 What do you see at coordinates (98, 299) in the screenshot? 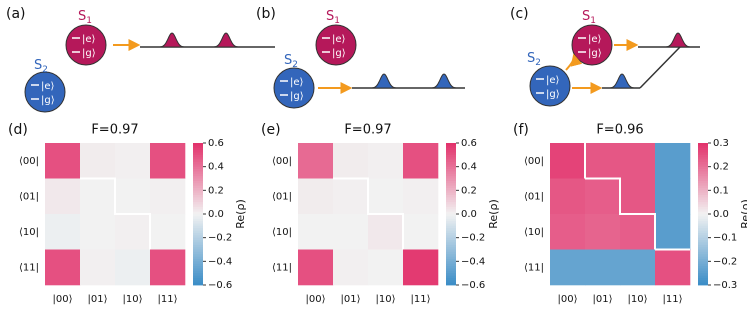
I see `x-tick-label: |01⟩` at bounding box center [98, 299].